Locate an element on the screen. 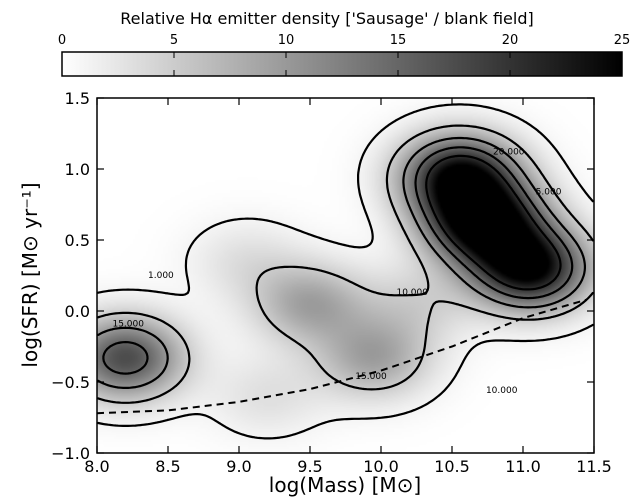  x-tick-label: 8.0 is located at coordinates (96, 466).